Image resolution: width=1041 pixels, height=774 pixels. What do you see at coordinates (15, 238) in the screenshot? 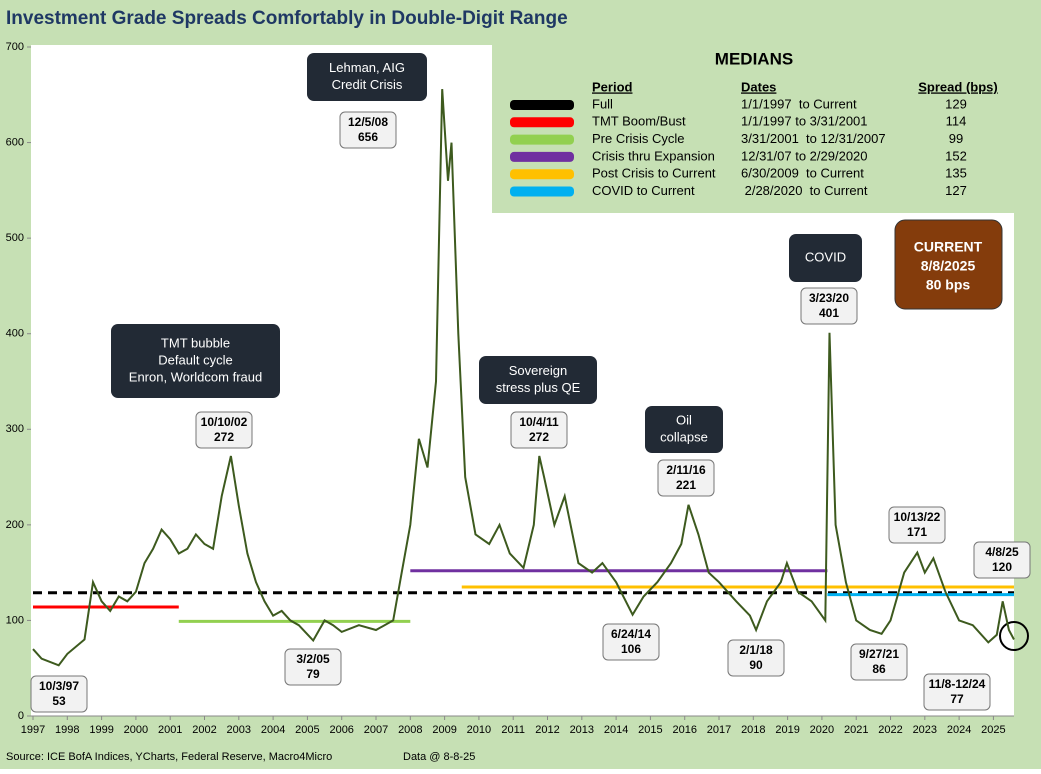
I see `y-tick-label: 500` at bounding box center [15, 238].